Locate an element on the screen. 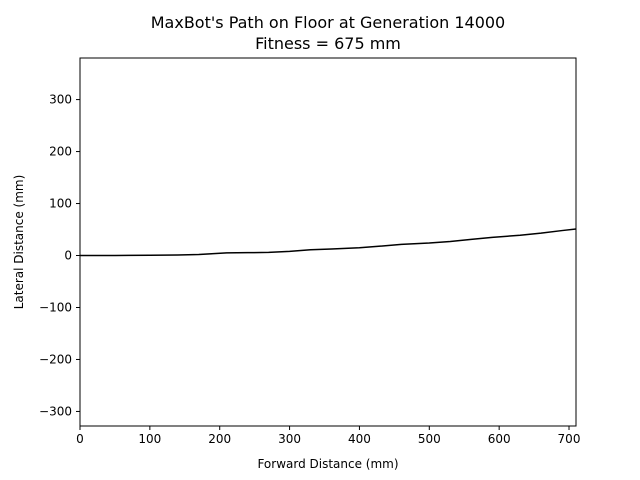 The image size is (640, 480). y-tick-label: 300 is located at coordinates (60, 100).